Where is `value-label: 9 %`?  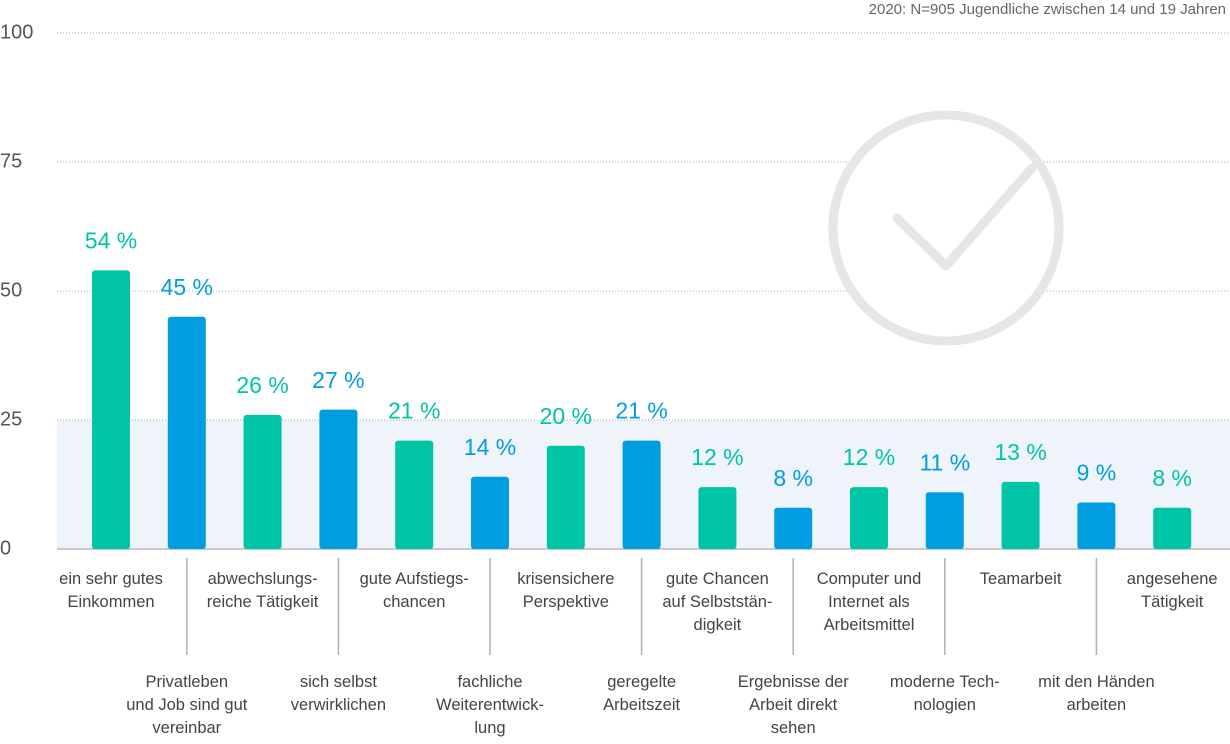
value-label: 9 % is located at coordinates (1097, 473).